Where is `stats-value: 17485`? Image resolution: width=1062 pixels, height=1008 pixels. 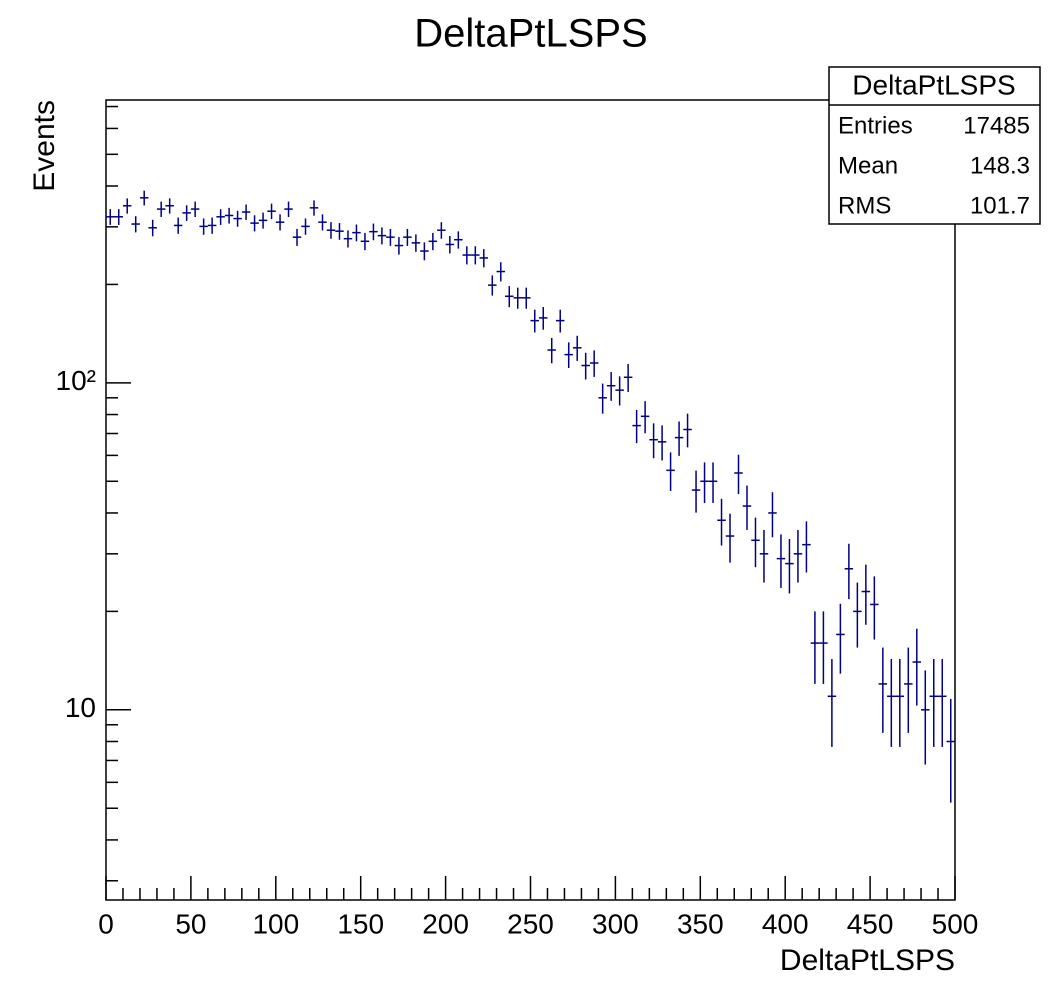 stats-value: 17485 is located at coordinates (996, 125).